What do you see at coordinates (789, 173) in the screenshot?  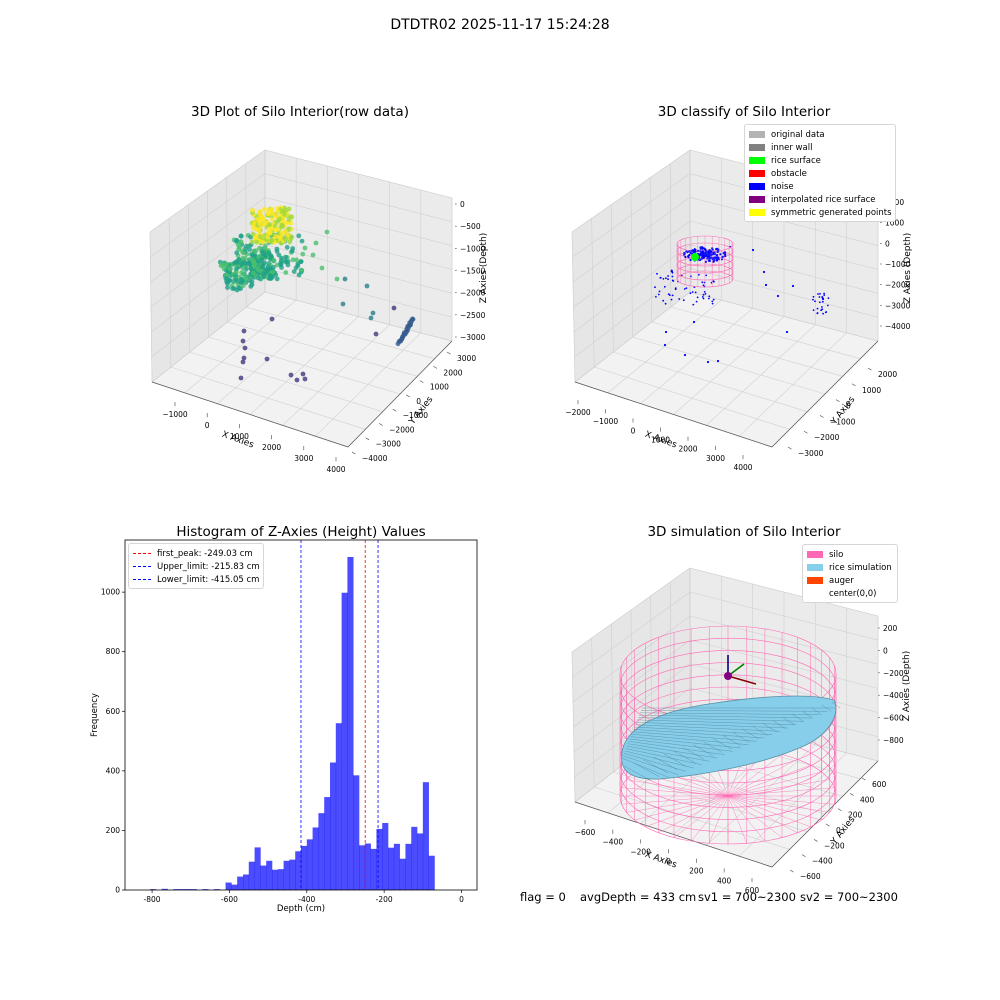 I see `legend-label: obstacle` at bounding box center [789, 173].